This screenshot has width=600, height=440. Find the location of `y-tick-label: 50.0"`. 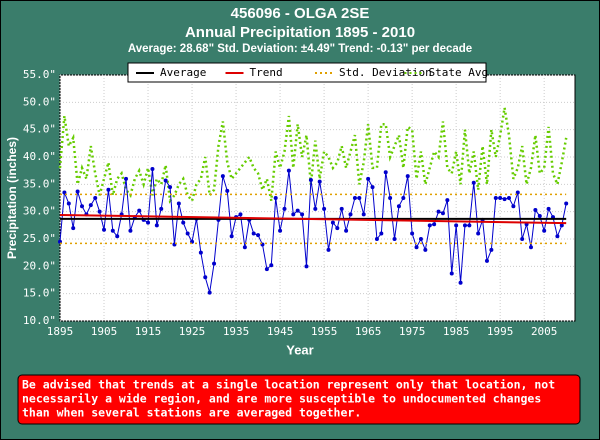

y-tick-label: 50.0" is located at coordinates (39, 101).